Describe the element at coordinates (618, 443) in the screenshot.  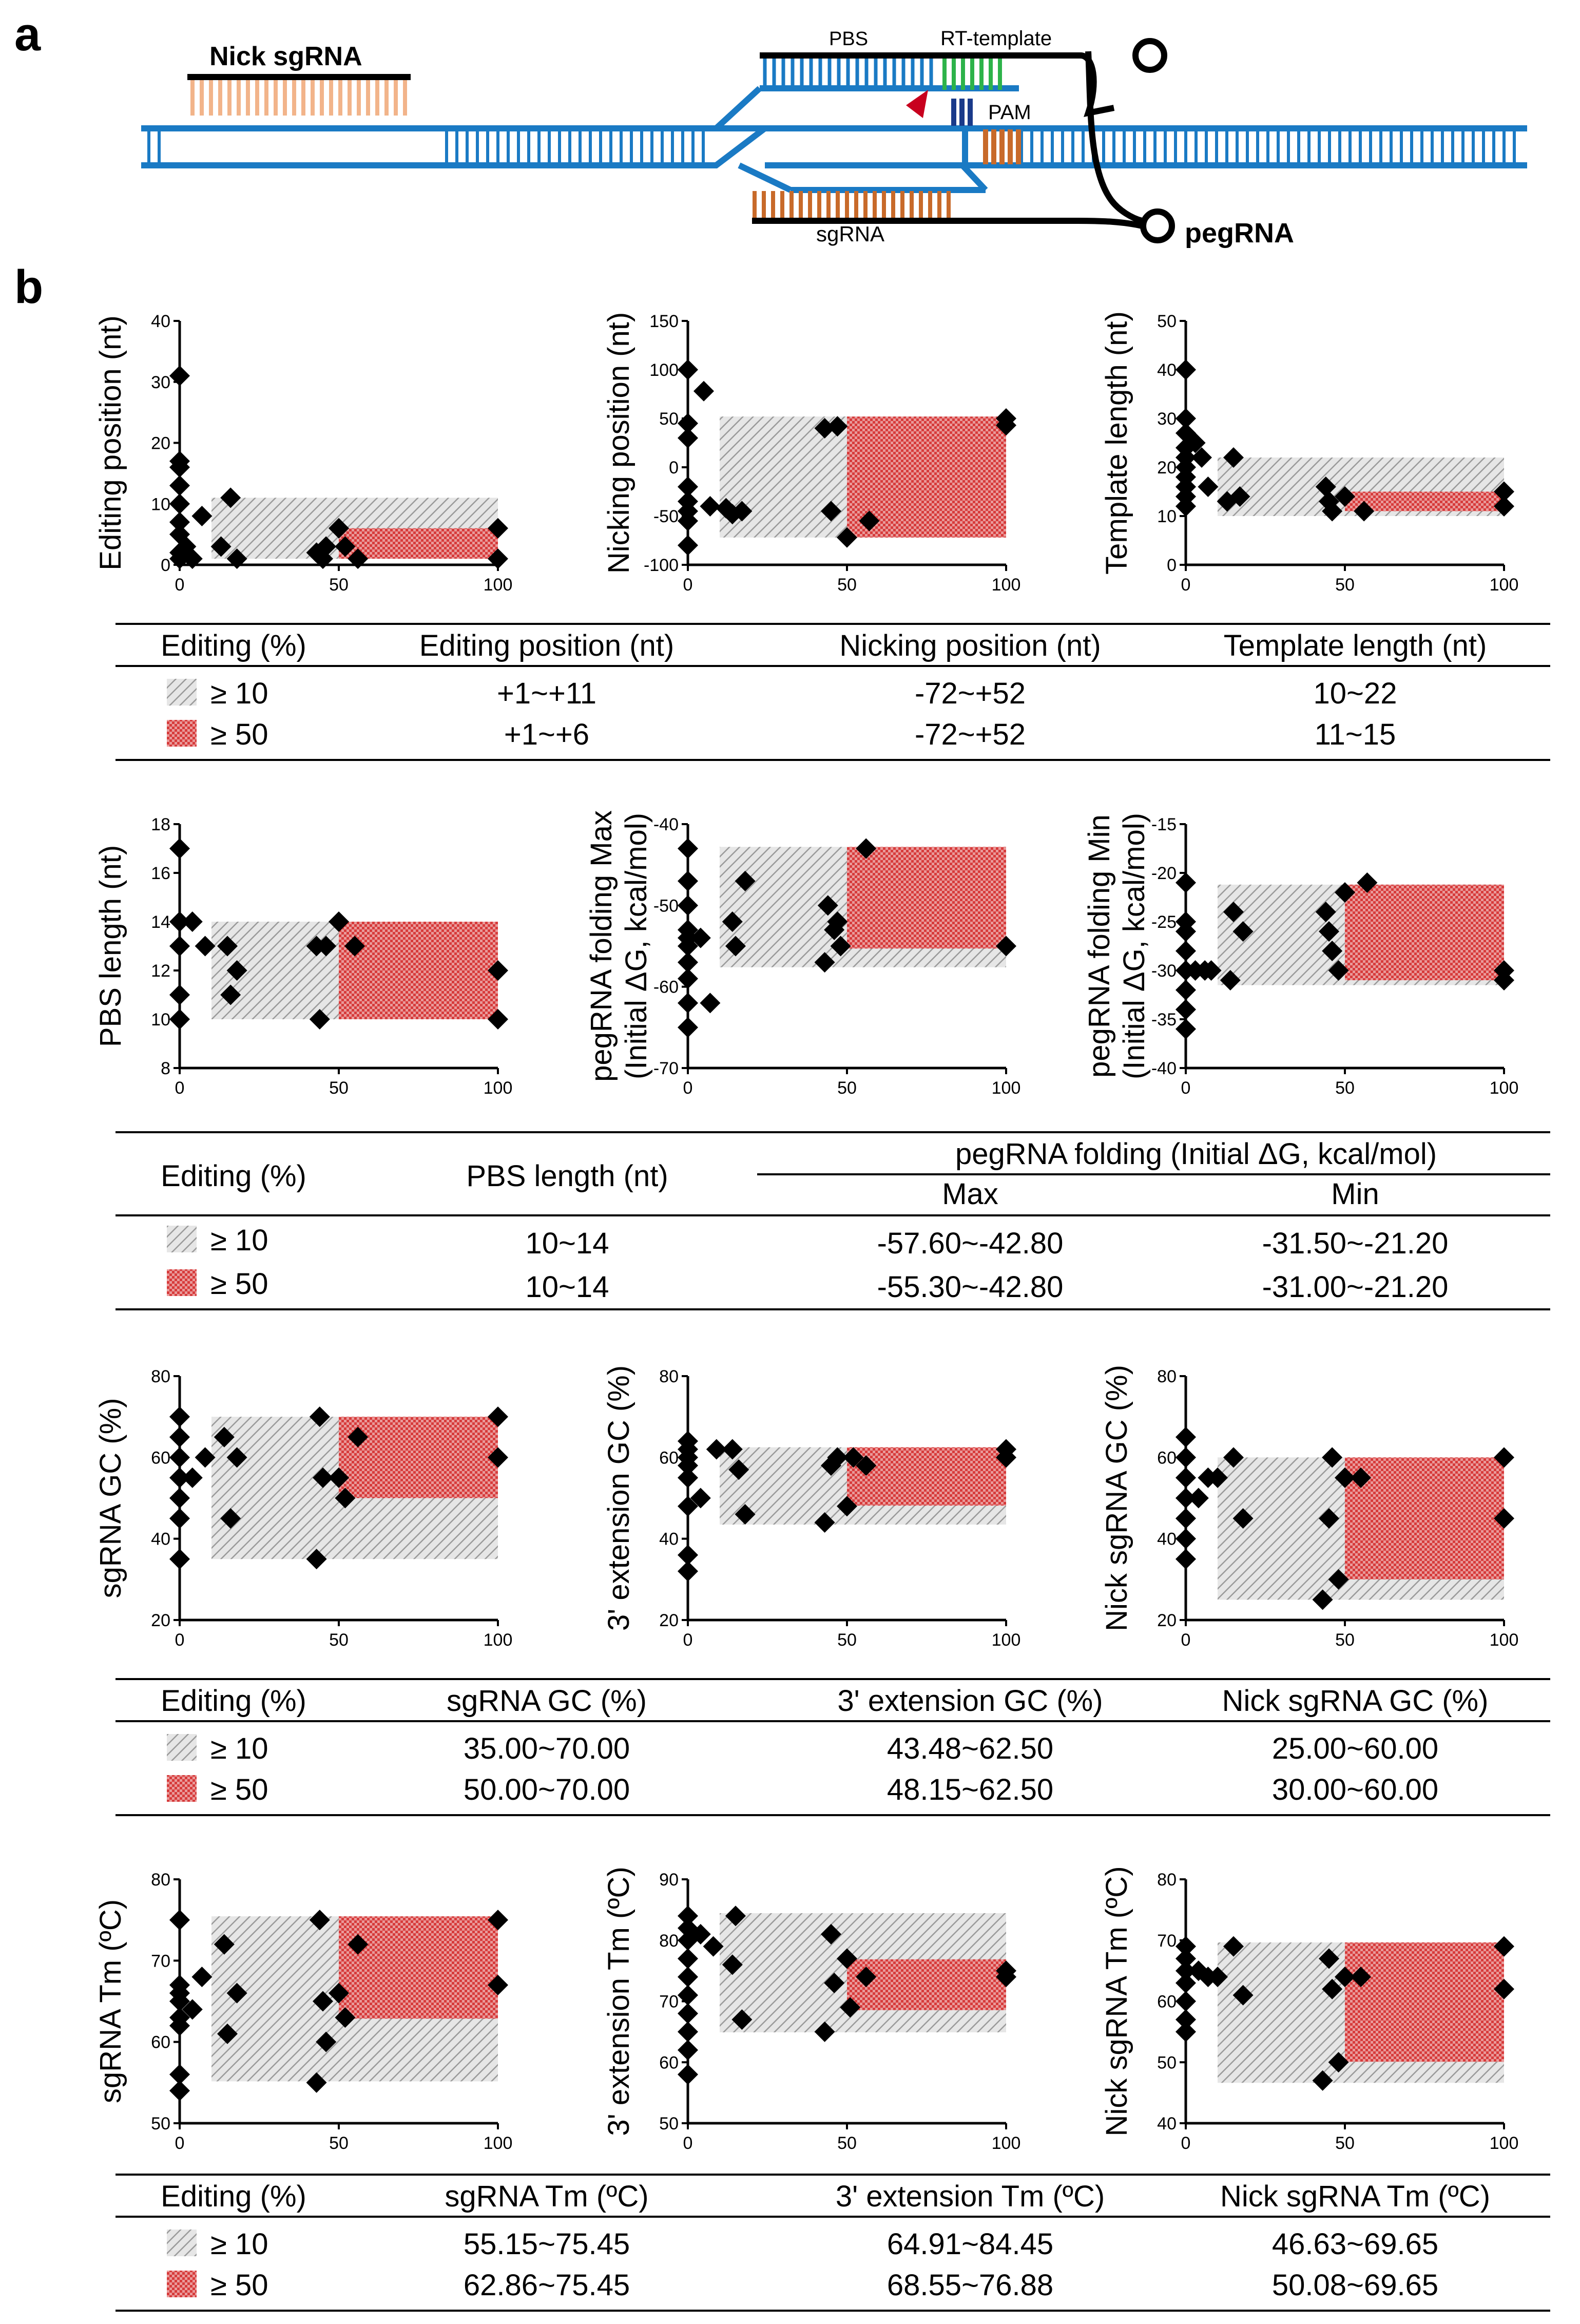
I see `y-axis-label: Nicking position (nt)` at that location.